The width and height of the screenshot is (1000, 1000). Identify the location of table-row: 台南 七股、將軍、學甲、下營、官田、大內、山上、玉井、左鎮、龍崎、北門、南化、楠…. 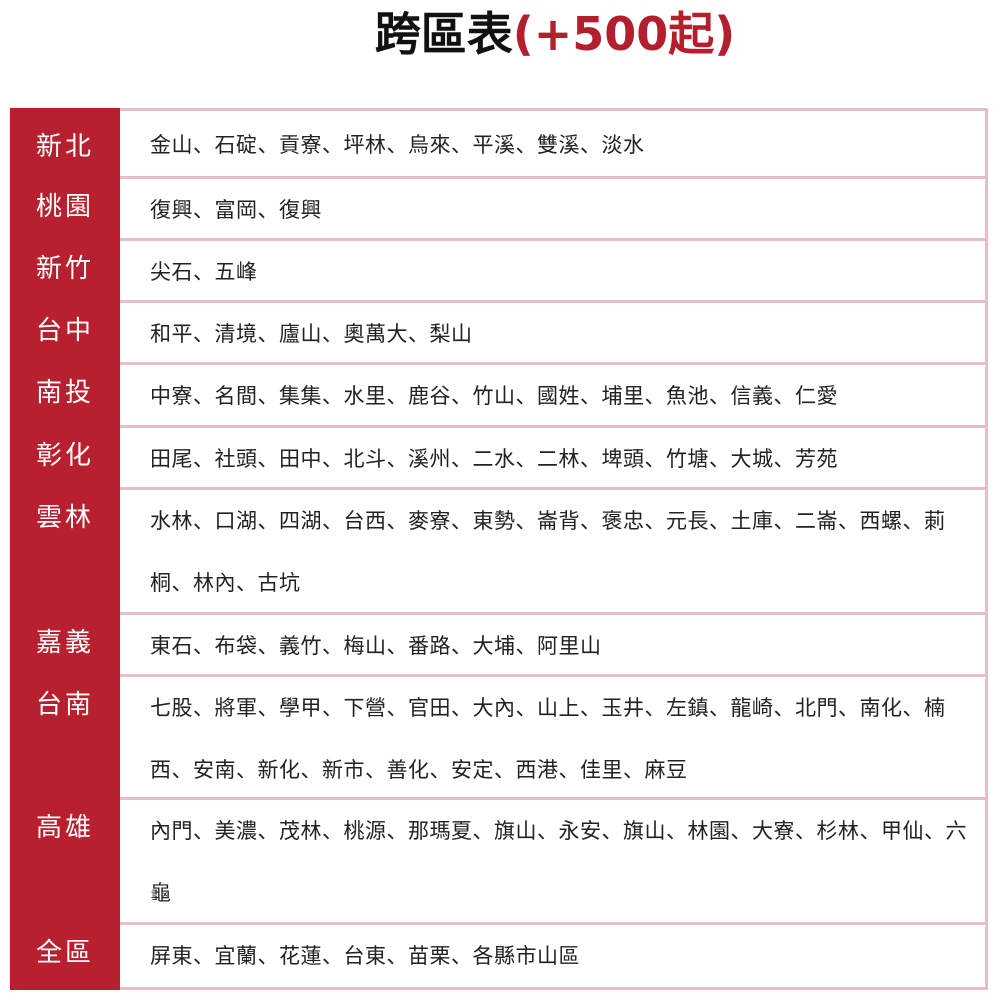
(499, 735).